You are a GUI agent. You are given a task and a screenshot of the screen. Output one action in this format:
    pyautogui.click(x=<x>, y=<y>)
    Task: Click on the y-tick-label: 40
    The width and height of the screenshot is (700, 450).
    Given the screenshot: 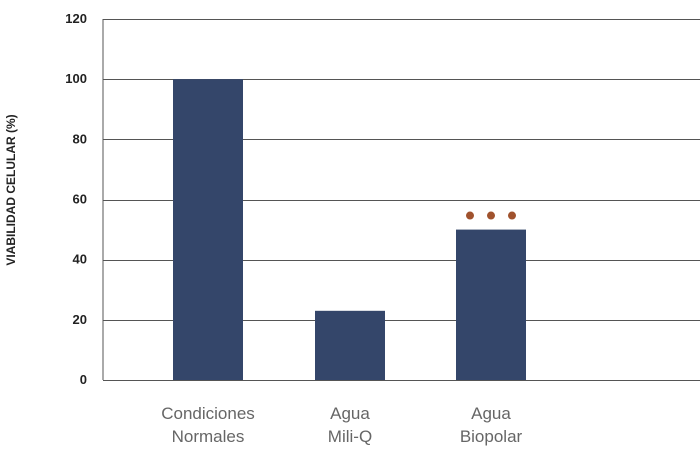 What is the action you would take?
    pyautogui.click(x=80, y=259)
    